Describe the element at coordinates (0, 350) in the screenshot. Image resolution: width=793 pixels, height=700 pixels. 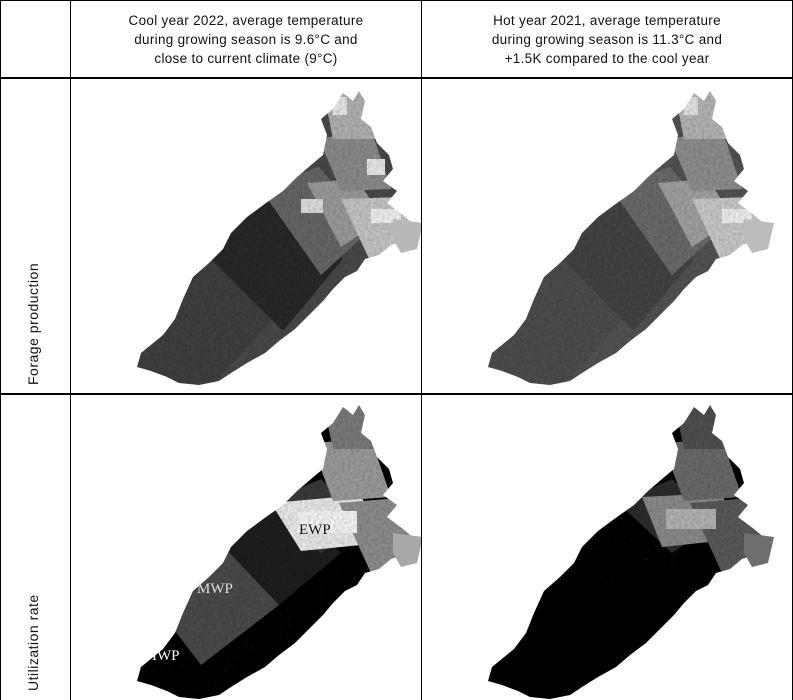
I see `border-left` at that location.